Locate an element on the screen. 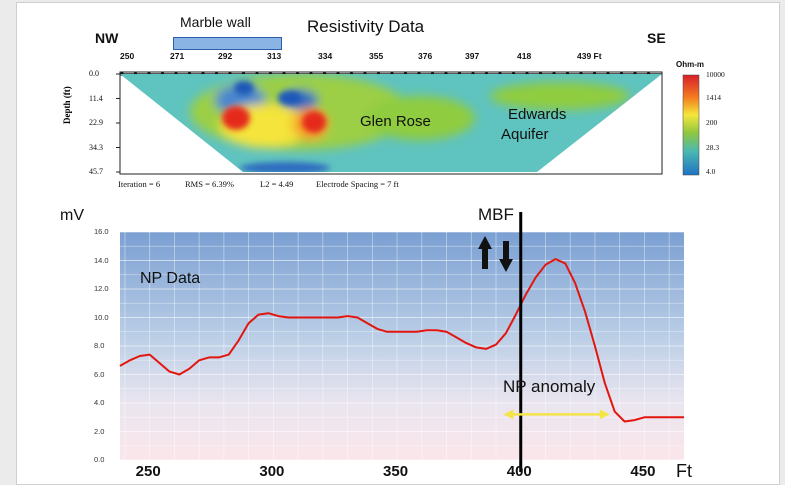 This screenshot has height=485, width=785. aquifer-label: Aquifer is located at coordinates (525, 134).